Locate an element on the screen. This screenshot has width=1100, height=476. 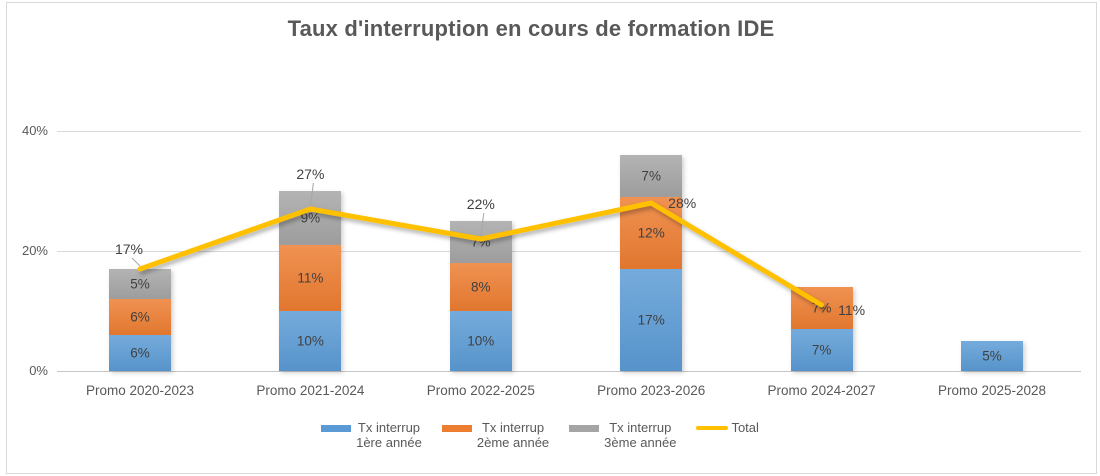
legend-label: Tx interrup 1ère année is located at coordinates (389, 435).